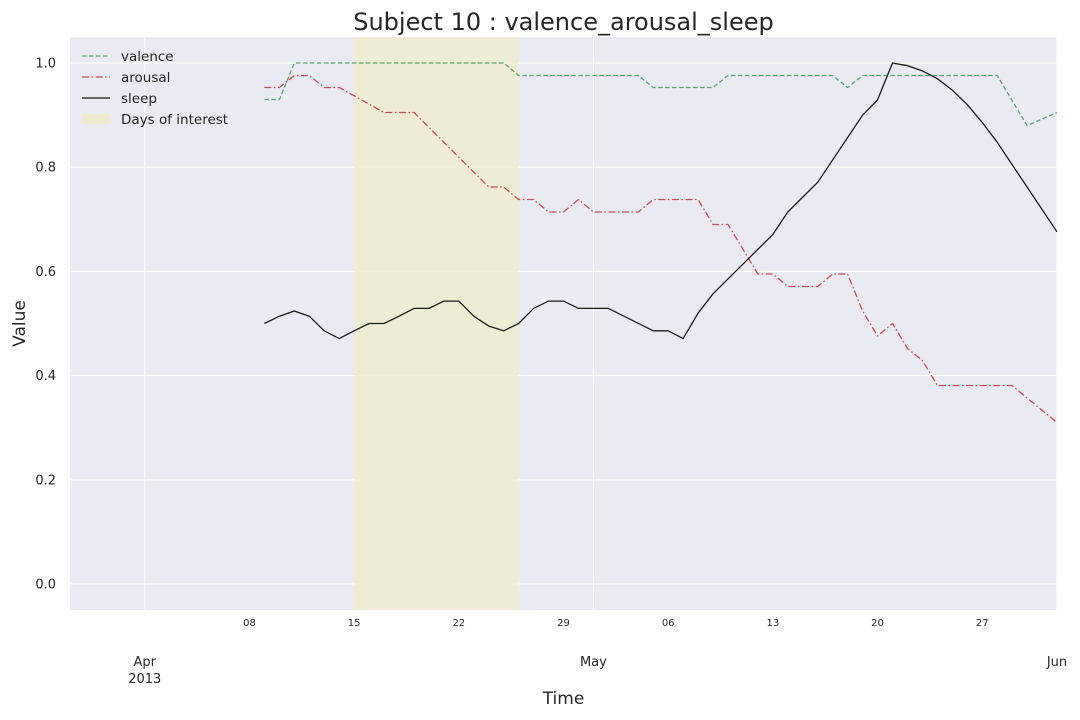 This screenshot has height=720, width=1080. What do you see at coordinates (772, 623) in the screenshot?
I see `x-minor-tick-label: 13` at bounding box center [772, 623].